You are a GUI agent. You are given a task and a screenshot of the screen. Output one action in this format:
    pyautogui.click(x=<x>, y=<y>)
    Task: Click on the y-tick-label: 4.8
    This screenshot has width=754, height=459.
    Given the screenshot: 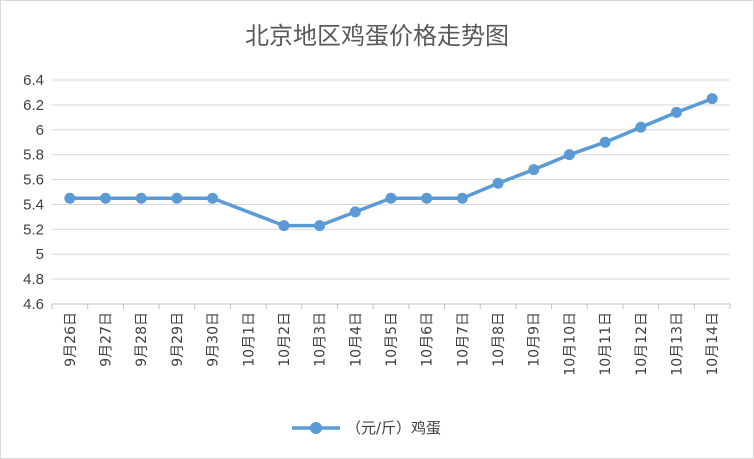 What is the action you would take?
    pyautogui.click(x=33, y=279)
    